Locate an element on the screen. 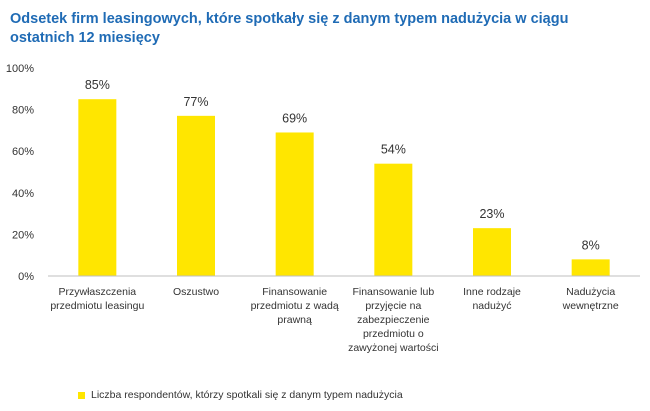 Image resolution: width=650 pixels, height=411 pixels. x-tick-label: Inne rodzaje nadużyć is located at coordinates (492, 299).